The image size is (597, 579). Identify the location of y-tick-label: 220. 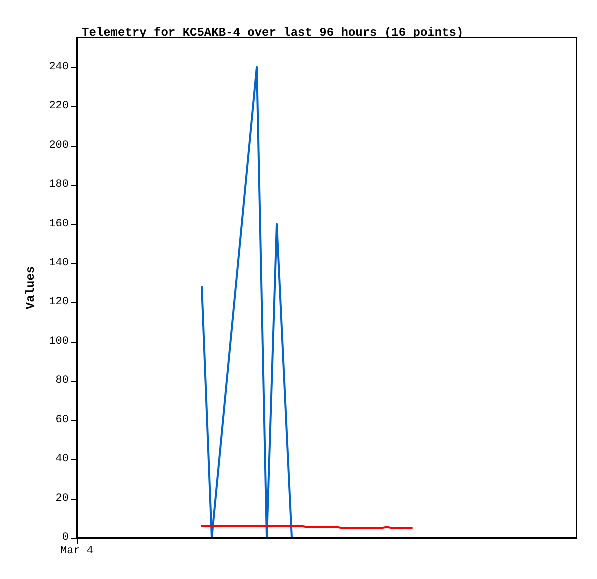
(59, 106).